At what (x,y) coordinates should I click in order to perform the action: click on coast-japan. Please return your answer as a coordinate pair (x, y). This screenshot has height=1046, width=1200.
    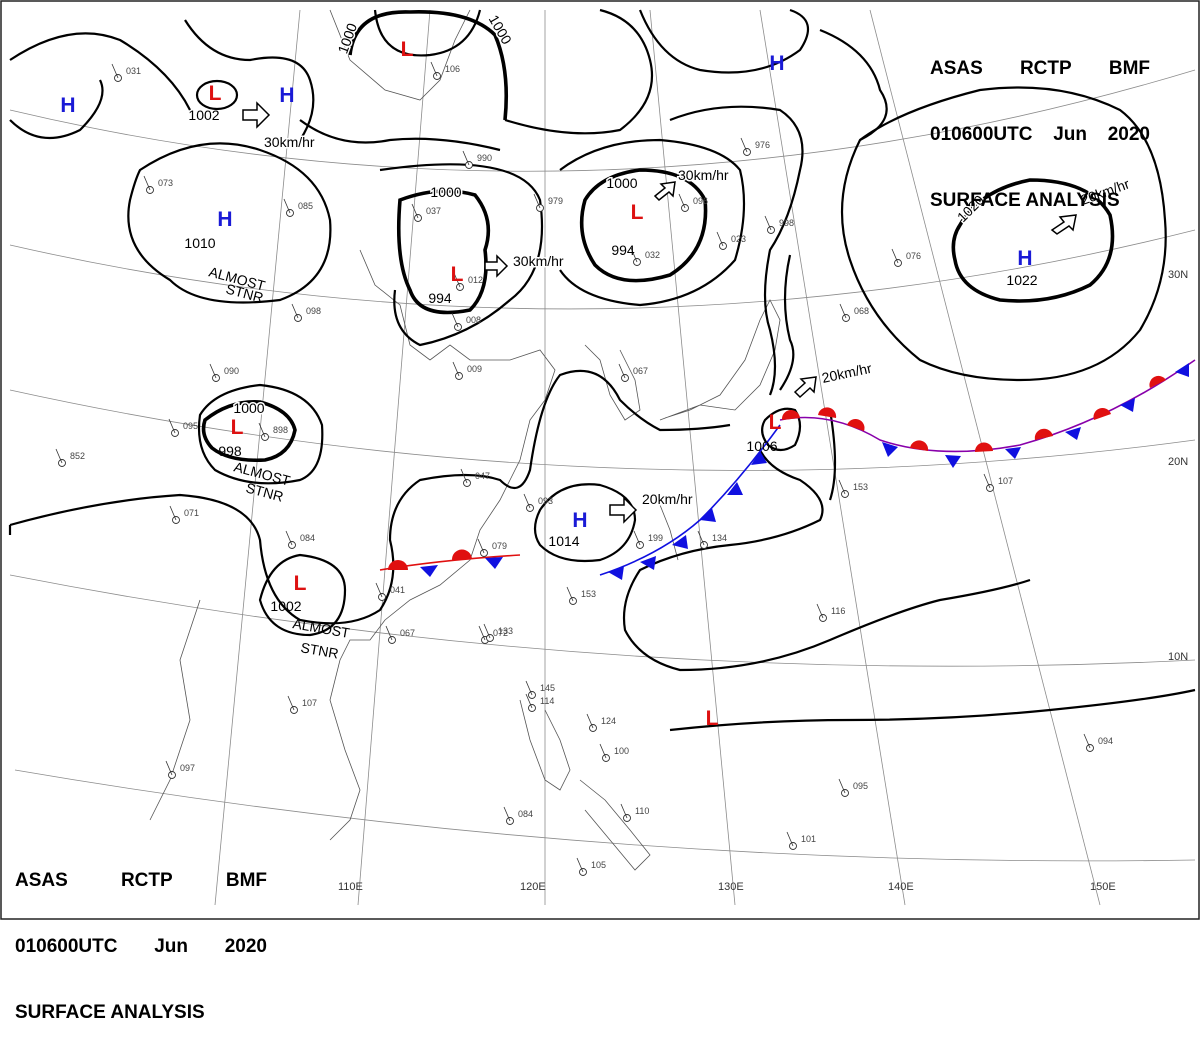
    Looking at the image, I should click on (720, 360).